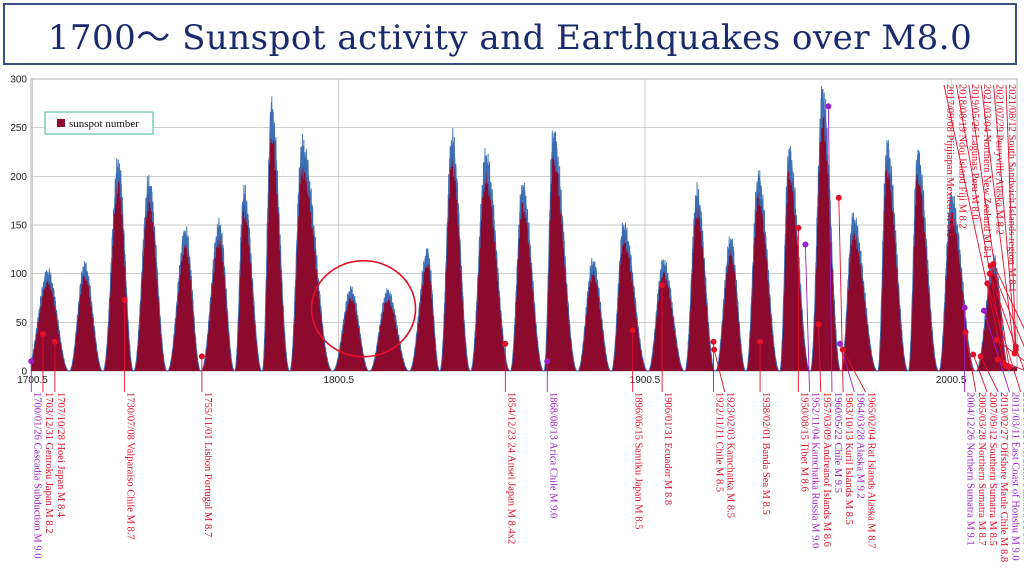 This screenshot has height=576, width=1024. What do you see at coordinates (363, 308) in the screenshot?
I see `dalton-minimum-circle` at bounding box center [363, 308].